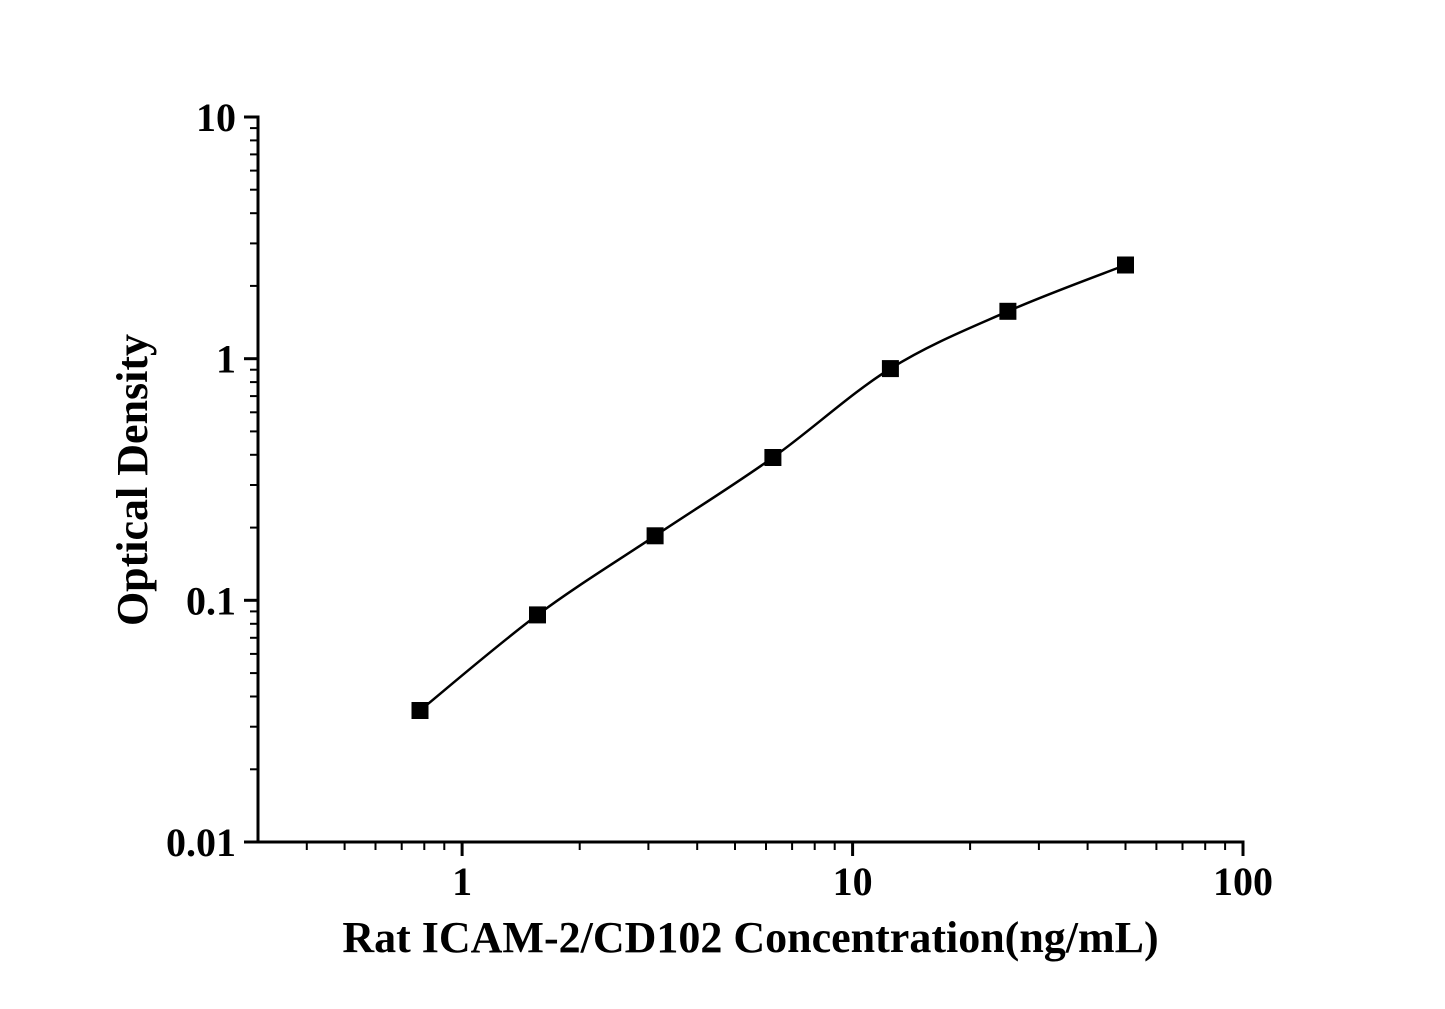 This screenshot has width=1445, height=1009. What do you see at coordinates (226, 359) in the screenshot?
I see `y-tick-label: 1` at bounding box center [226, 359].